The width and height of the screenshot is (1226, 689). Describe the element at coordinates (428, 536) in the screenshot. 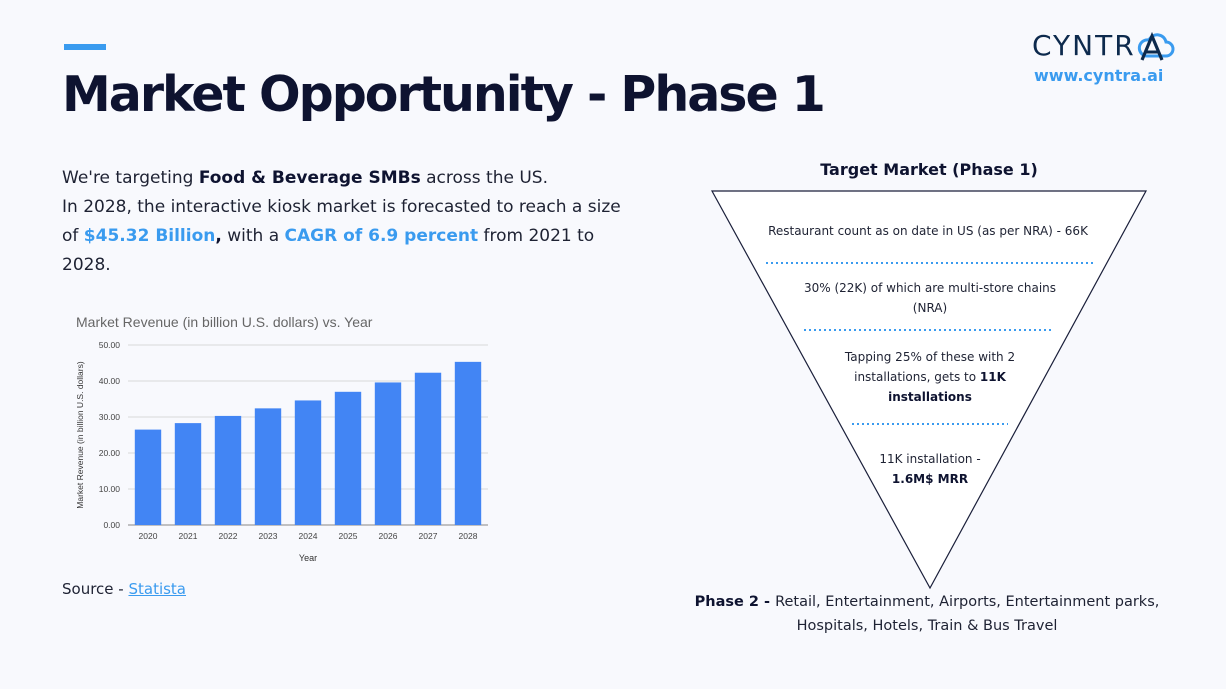

I see `x-tick-label: 2027` at that location.